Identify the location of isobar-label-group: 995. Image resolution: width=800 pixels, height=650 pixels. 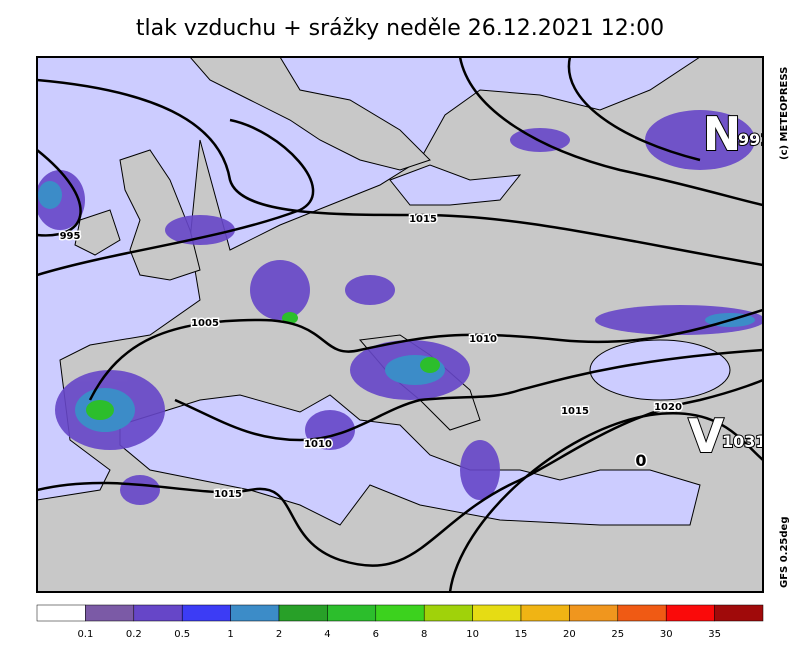
(70, 237).